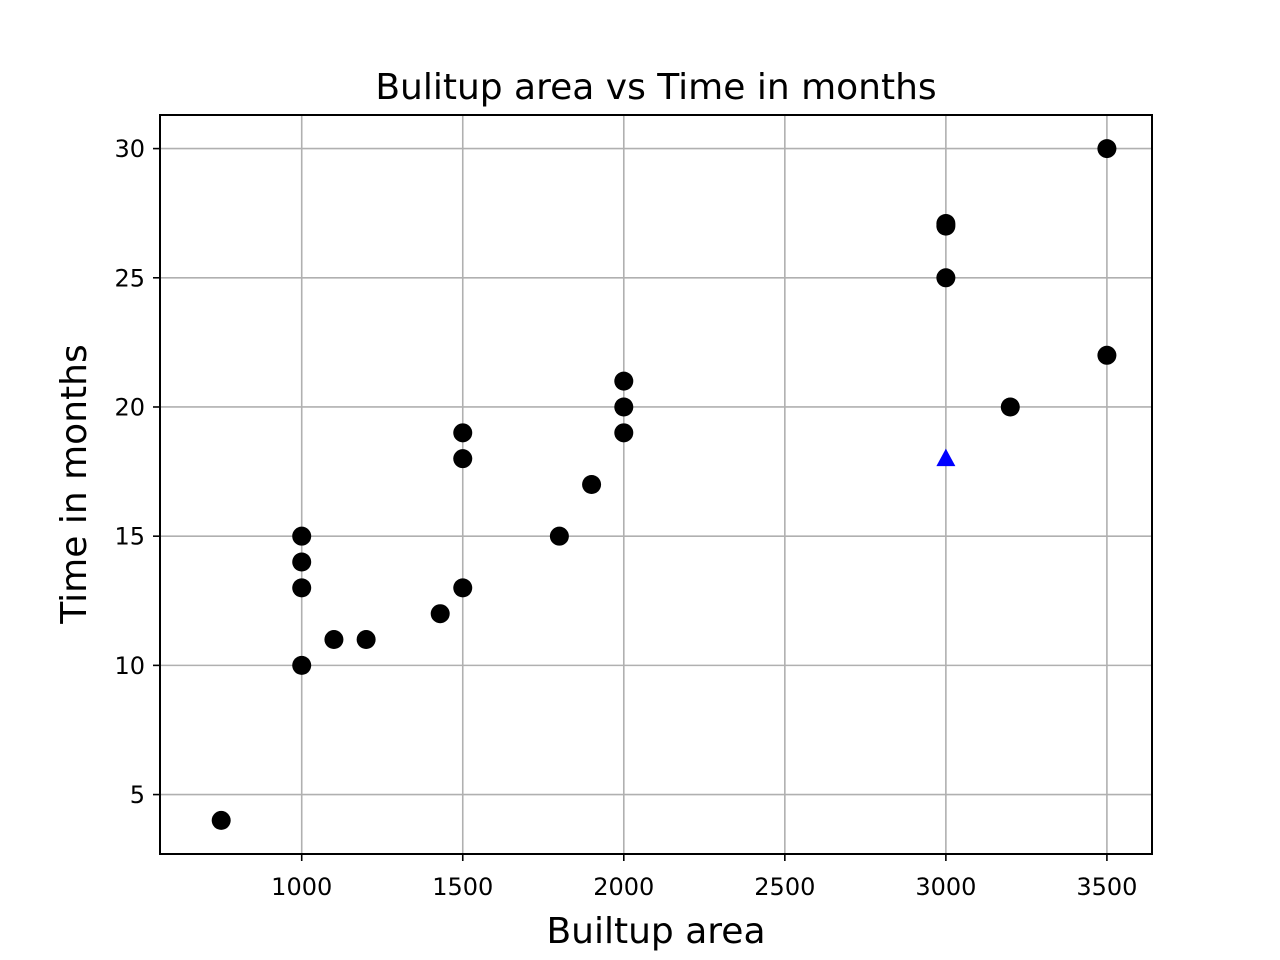 The height and width of the screenshot is (960, 1280). What do you see at coordinates (301, 887) in the screenshot?
I see `x-tick-label: 1000` at bounding box center [301, 887].